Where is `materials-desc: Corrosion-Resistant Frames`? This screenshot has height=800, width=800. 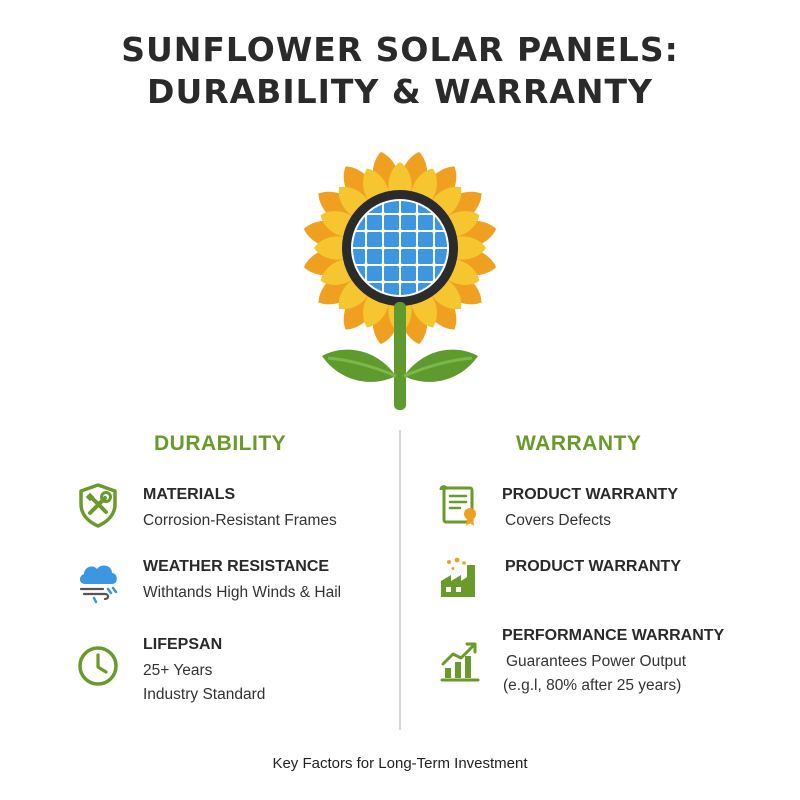
materials-desc: Corrosion-Resistant Frames is located at coordinates (240, 520).